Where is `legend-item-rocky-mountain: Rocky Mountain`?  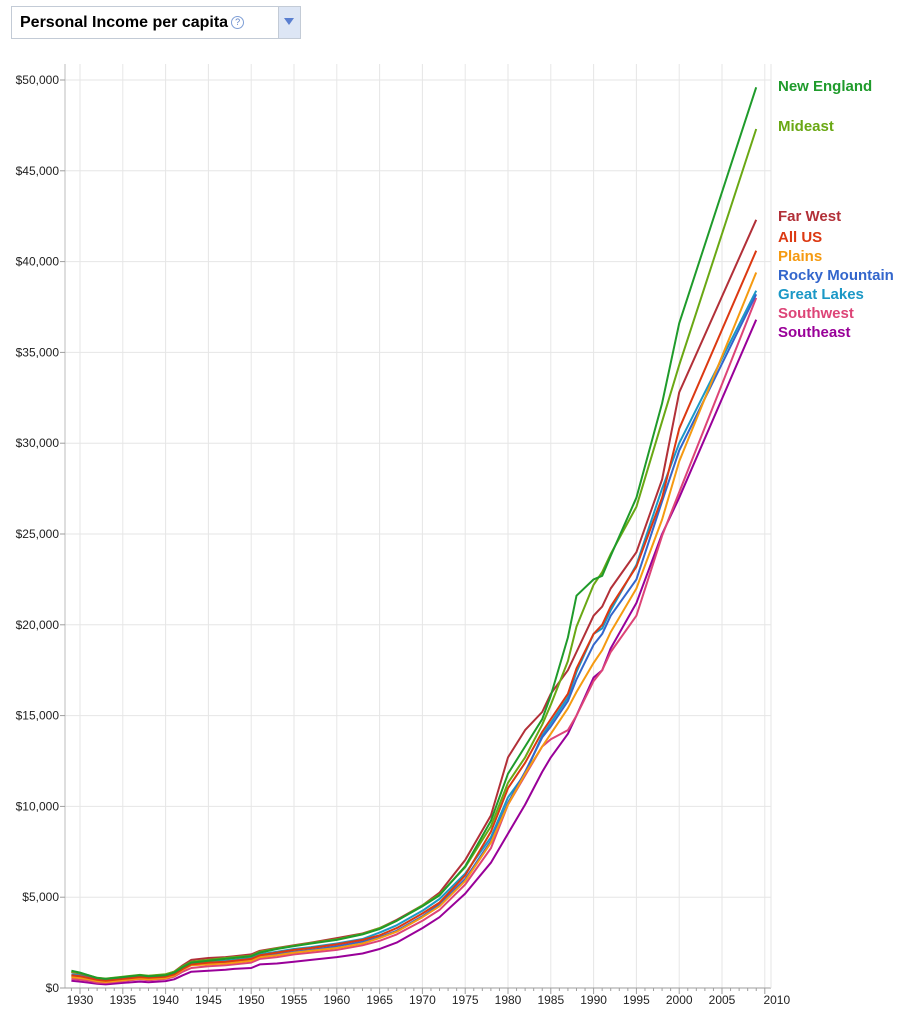
legend-item-rocky-mountain: Rocky Mountain is located at coordinates (836, 275).